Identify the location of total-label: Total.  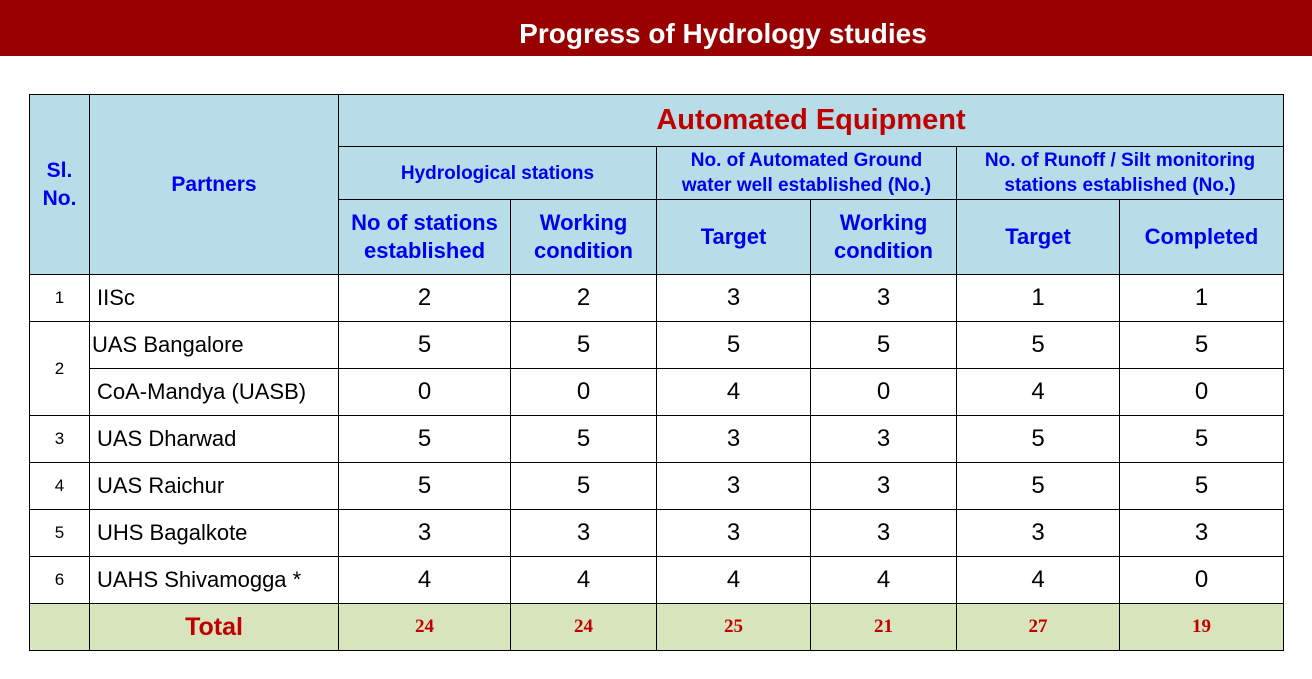
(214, 627).